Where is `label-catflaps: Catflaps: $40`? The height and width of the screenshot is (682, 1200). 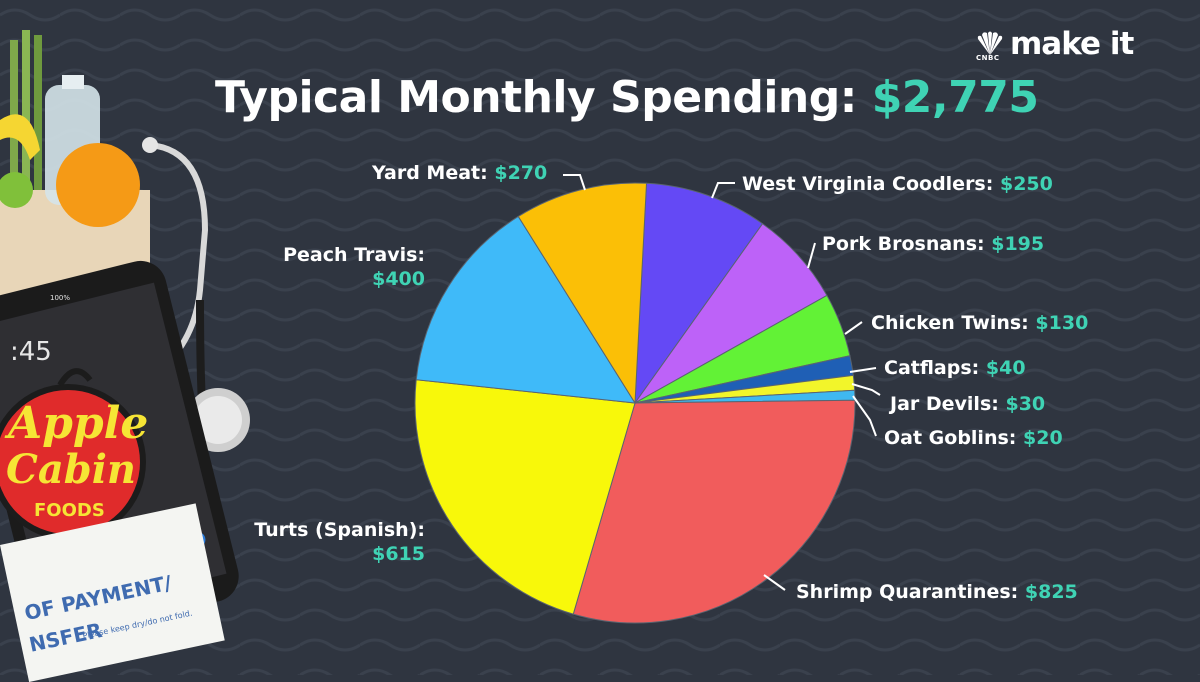
label-catflaps: Catflaps: $40 is located at coordinates (955, 368).